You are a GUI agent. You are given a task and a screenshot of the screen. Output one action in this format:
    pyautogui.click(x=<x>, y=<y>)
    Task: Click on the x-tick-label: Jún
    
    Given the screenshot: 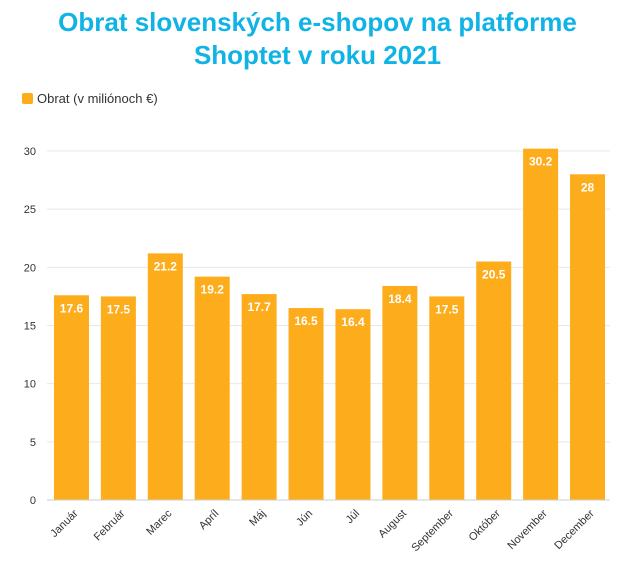 What is the action you would take?
    pyautogui.click(x=304, y=518)
    